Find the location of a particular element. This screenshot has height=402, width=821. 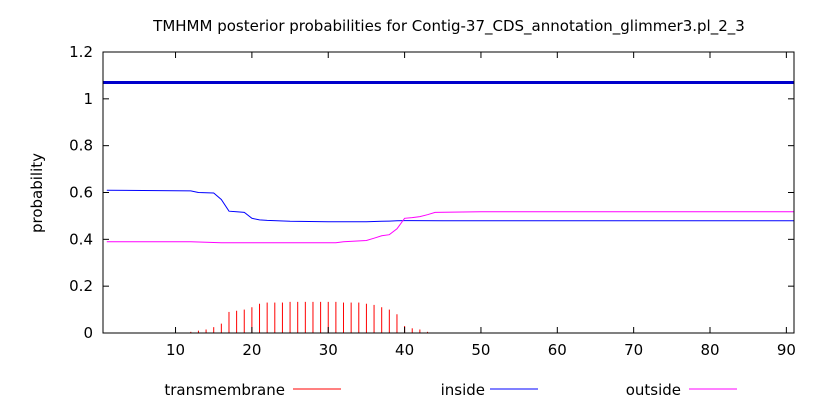

x-tick-label: 70 is located at coordinates (633, 350).